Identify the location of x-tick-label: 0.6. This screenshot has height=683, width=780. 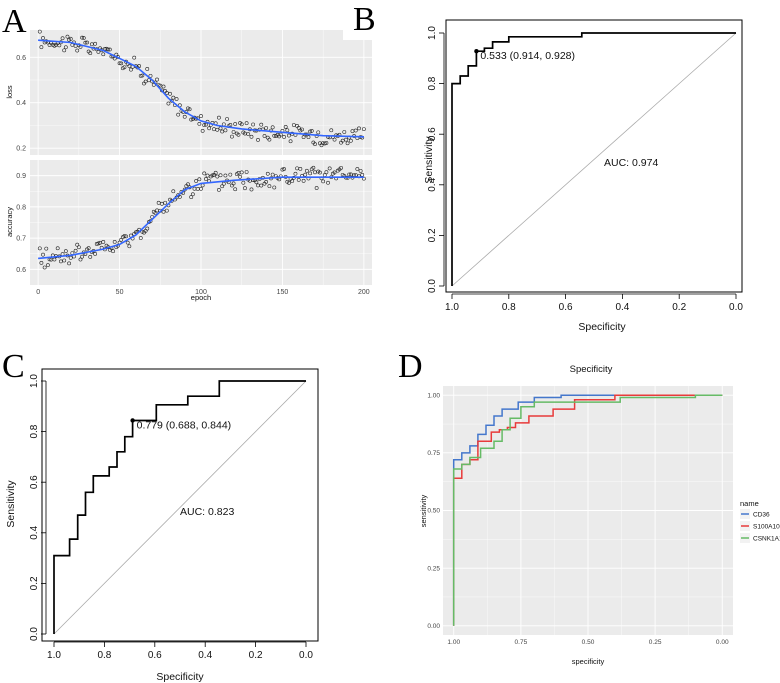
(155, 655).